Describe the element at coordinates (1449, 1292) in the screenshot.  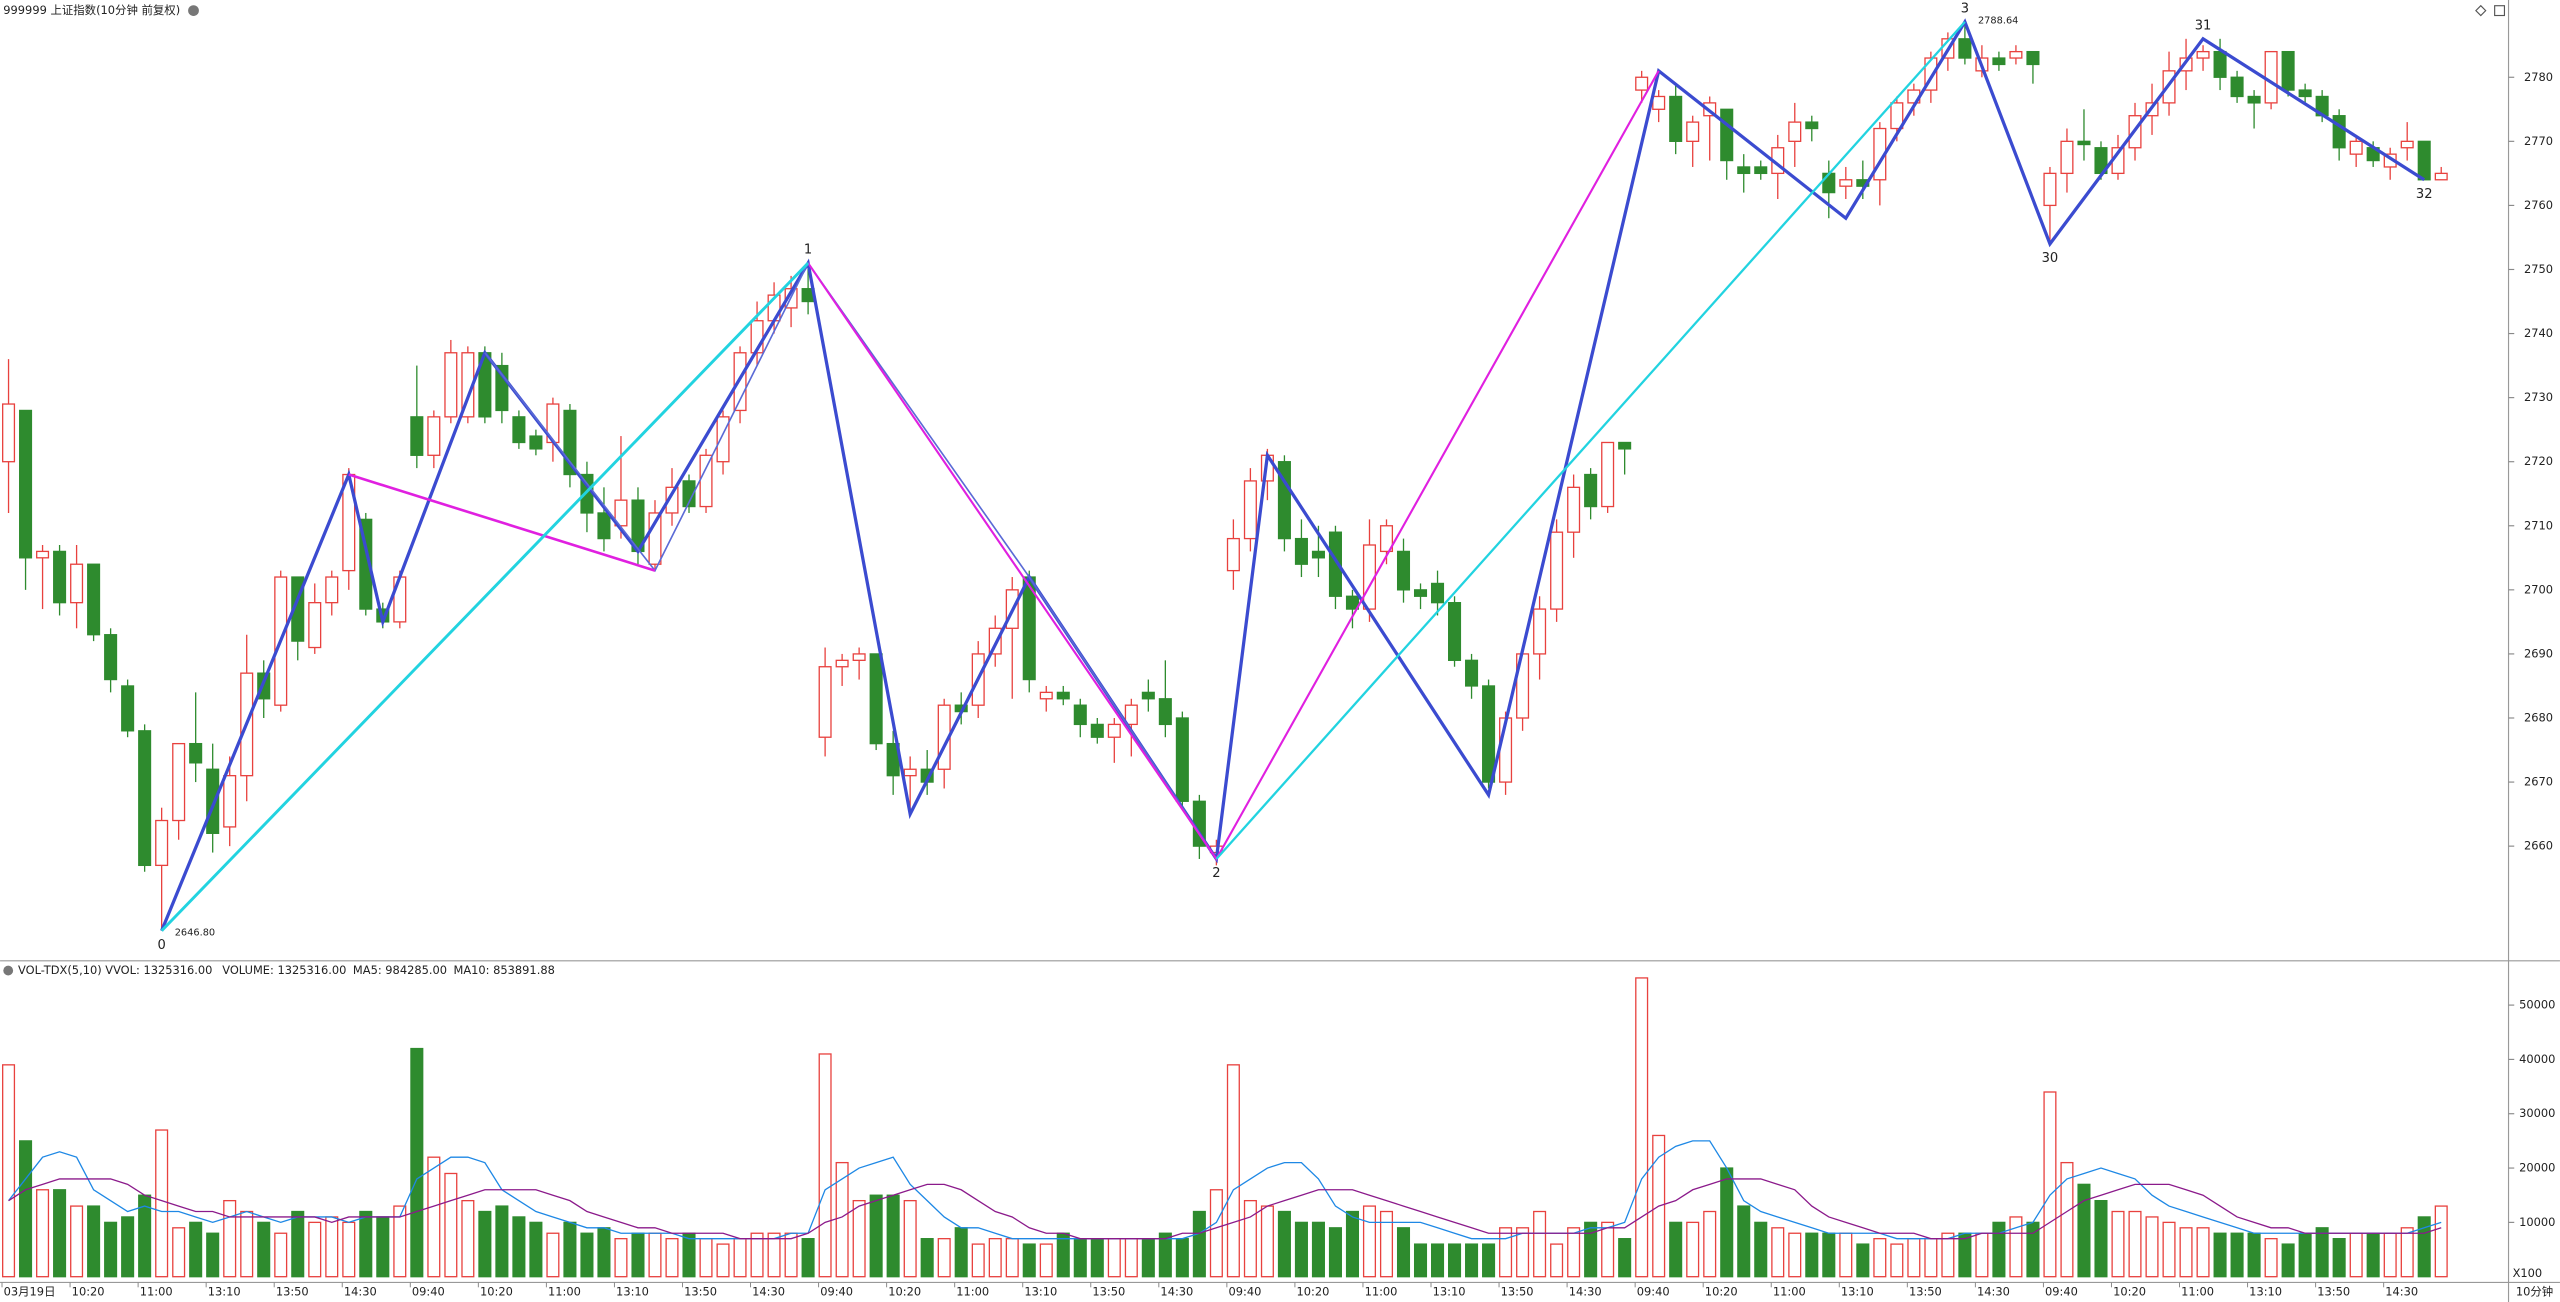
I see `x-tick-label: 13:10` at that location.